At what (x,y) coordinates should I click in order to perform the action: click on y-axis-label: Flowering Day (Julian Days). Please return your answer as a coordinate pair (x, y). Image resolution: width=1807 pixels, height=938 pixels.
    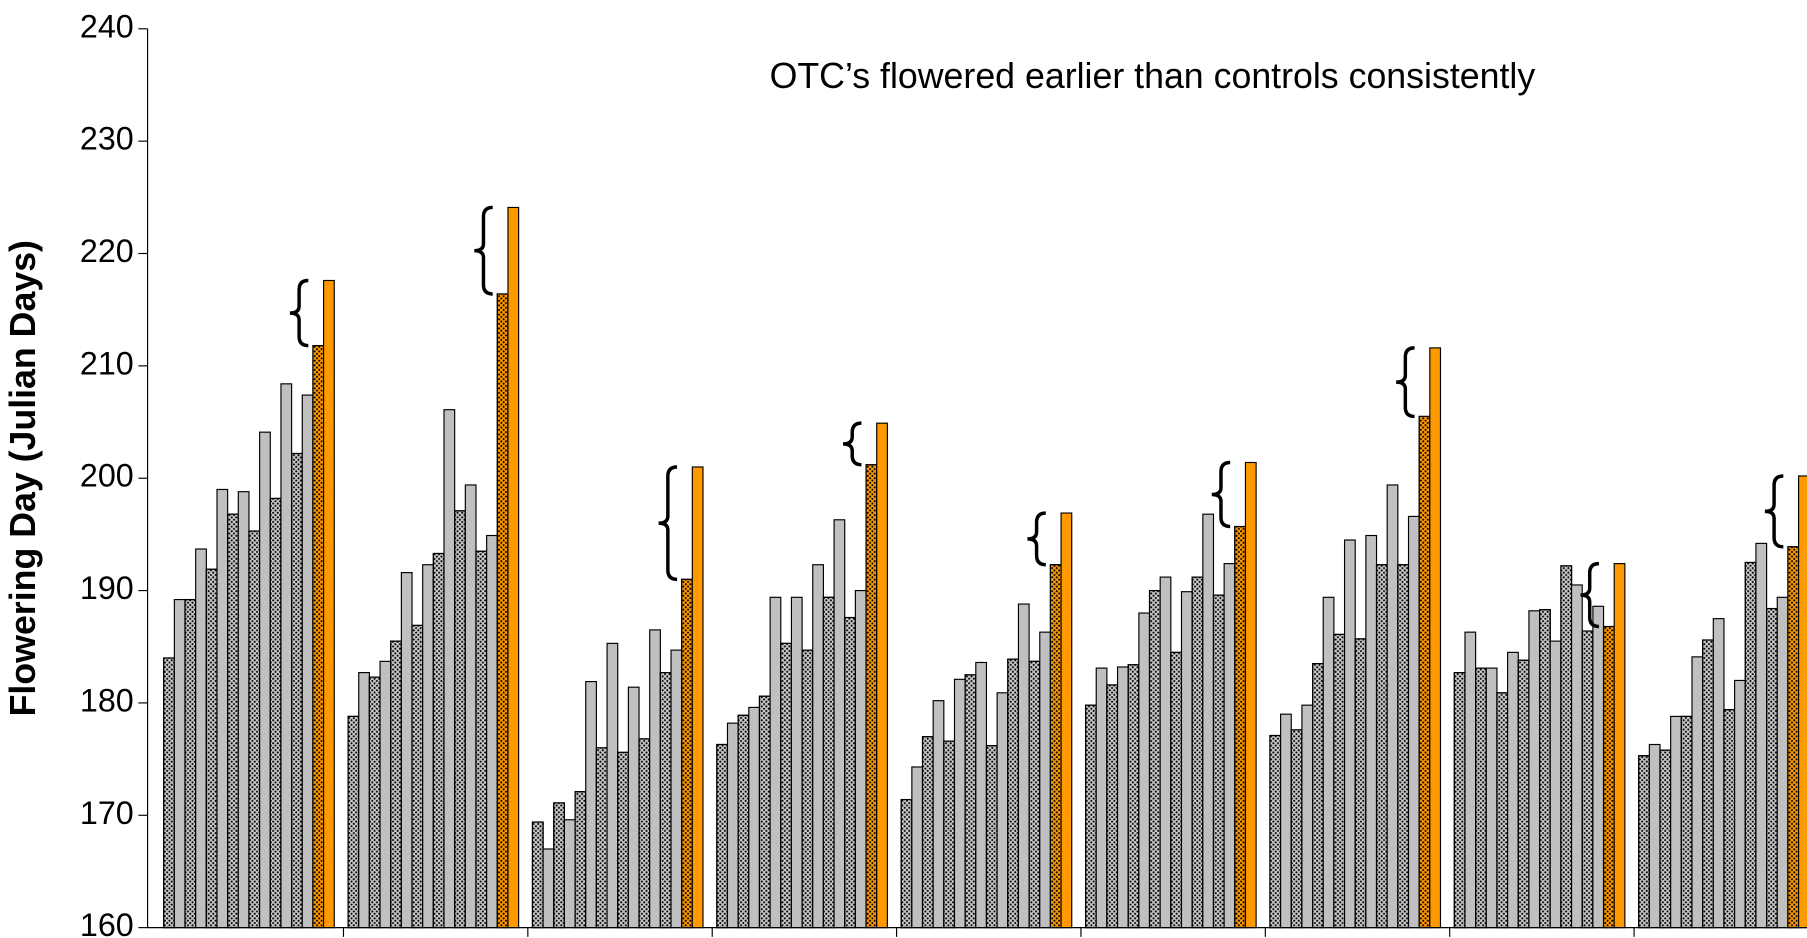
    Looking at the image, I should click on (23, 478).